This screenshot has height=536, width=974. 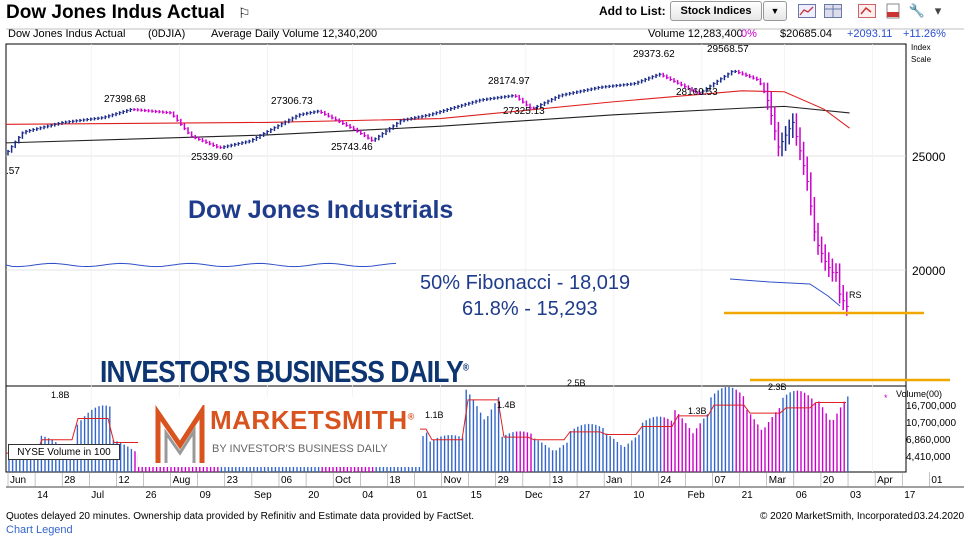 What do you see at coordinates (368, 495) in the screenshot?
I see `date-label: 04` at bounding box center [368, 495].